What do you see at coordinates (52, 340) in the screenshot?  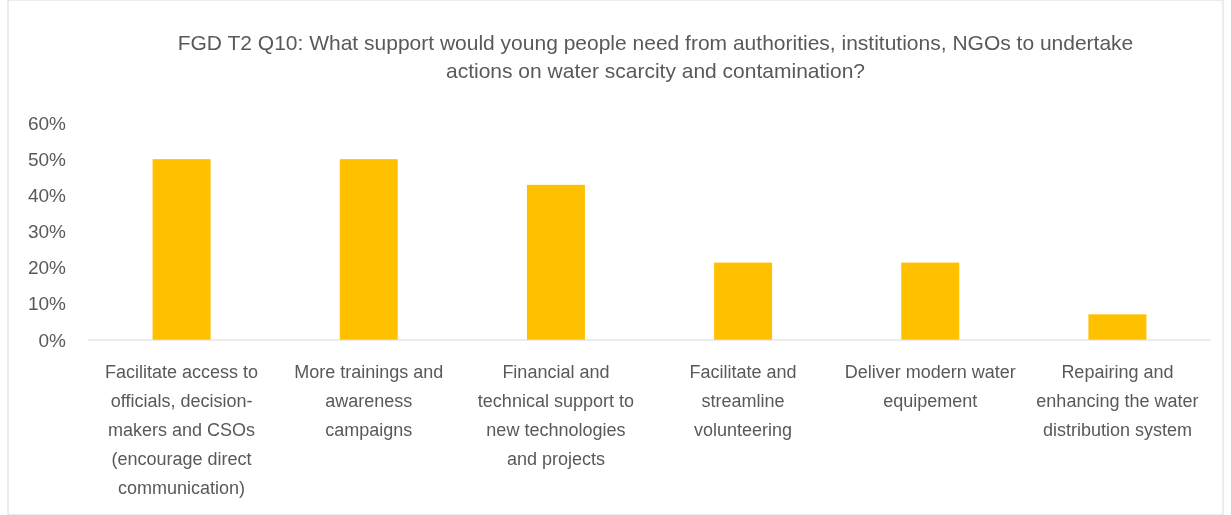 I see `y-tick-label: 0%` at bounding box center [52, 340].